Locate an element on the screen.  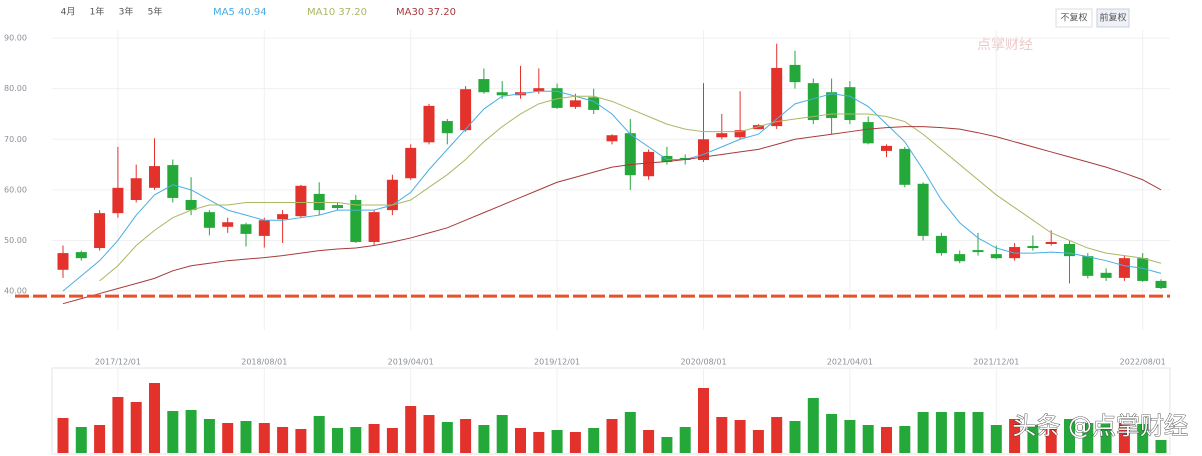
range-button: 4月 is located at coordinates (68, 12).